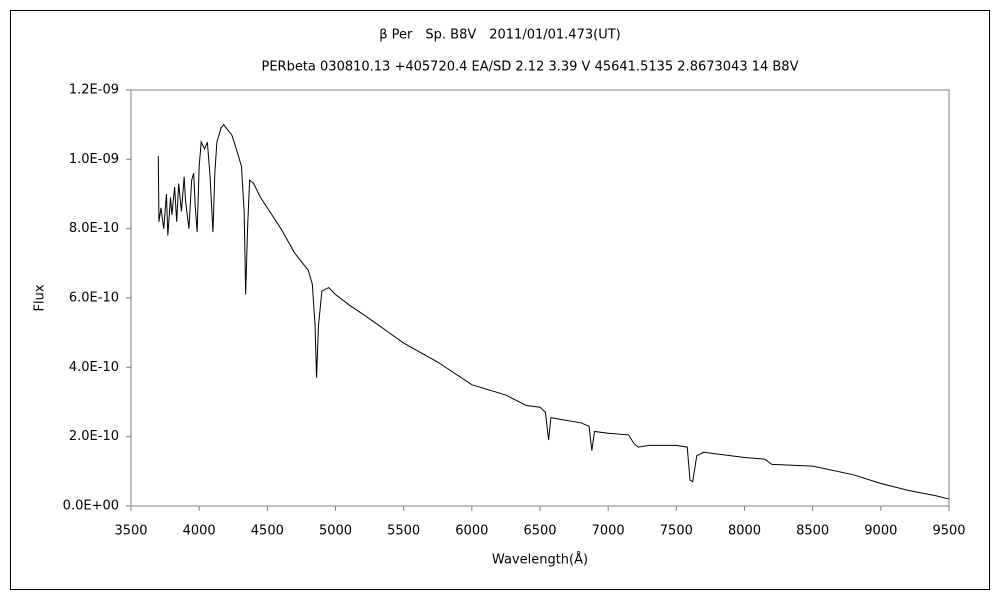 Image resolution: width=1000 pixels, height=600 pixels. I want to click on x-tick-label: 5000, so click(335, 531).